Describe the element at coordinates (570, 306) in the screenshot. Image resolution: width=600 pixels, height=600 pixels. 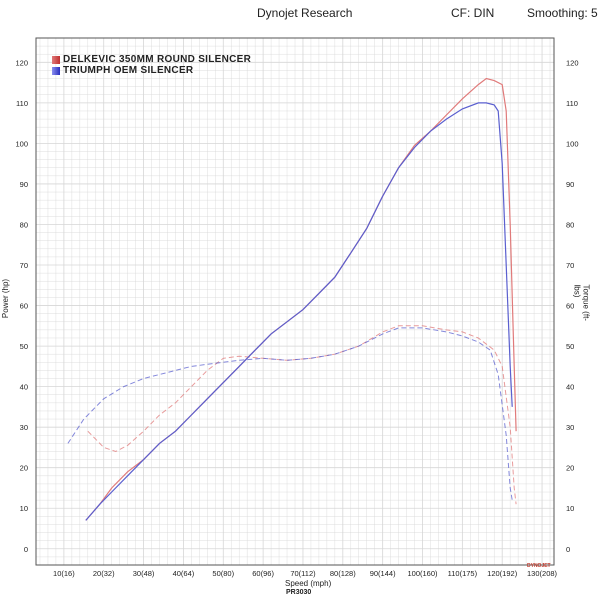
I see `y-tick-label-right: 60` at that location.